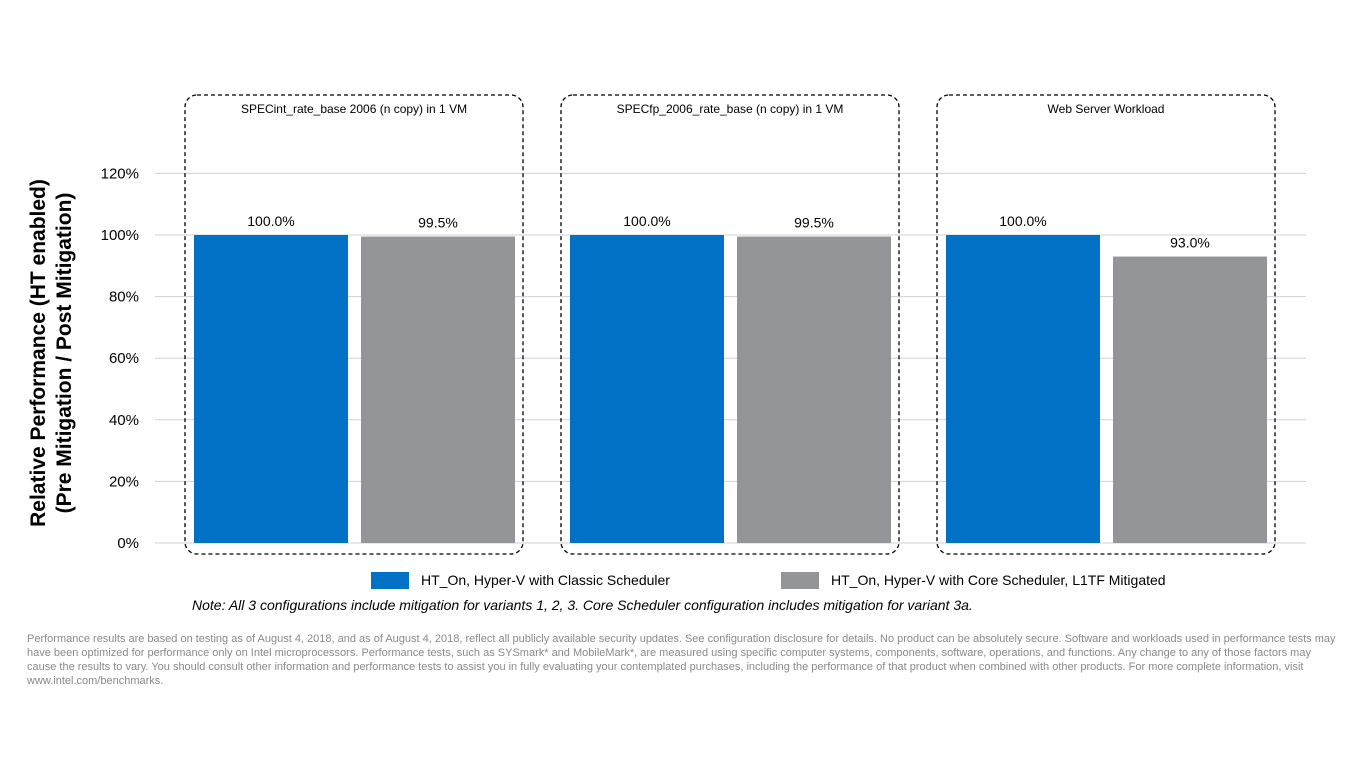 The image size is (1360, 765). Describe the element at coordinates (124, 420) in the screenshot. I see `y-tick-label: 40%` at that location.